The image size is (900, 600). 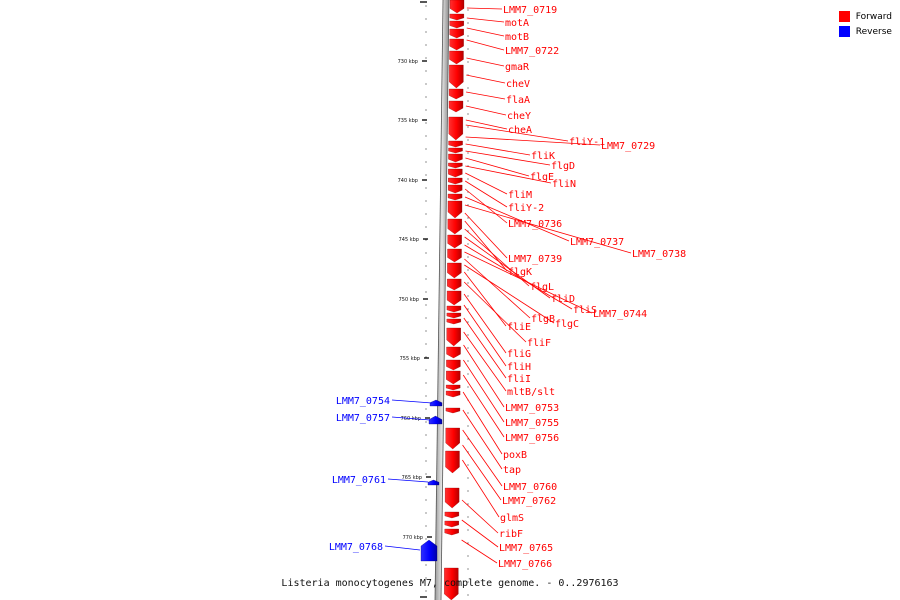 I want to click on forward-gene-label: flgC, so click(x=567, y=324).